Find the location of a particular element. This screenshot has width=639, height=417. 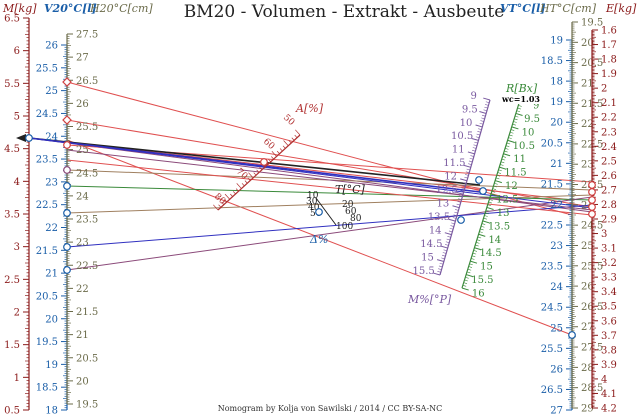

axis-ht-tick-label: 22 is located at coordinates (587, 124).